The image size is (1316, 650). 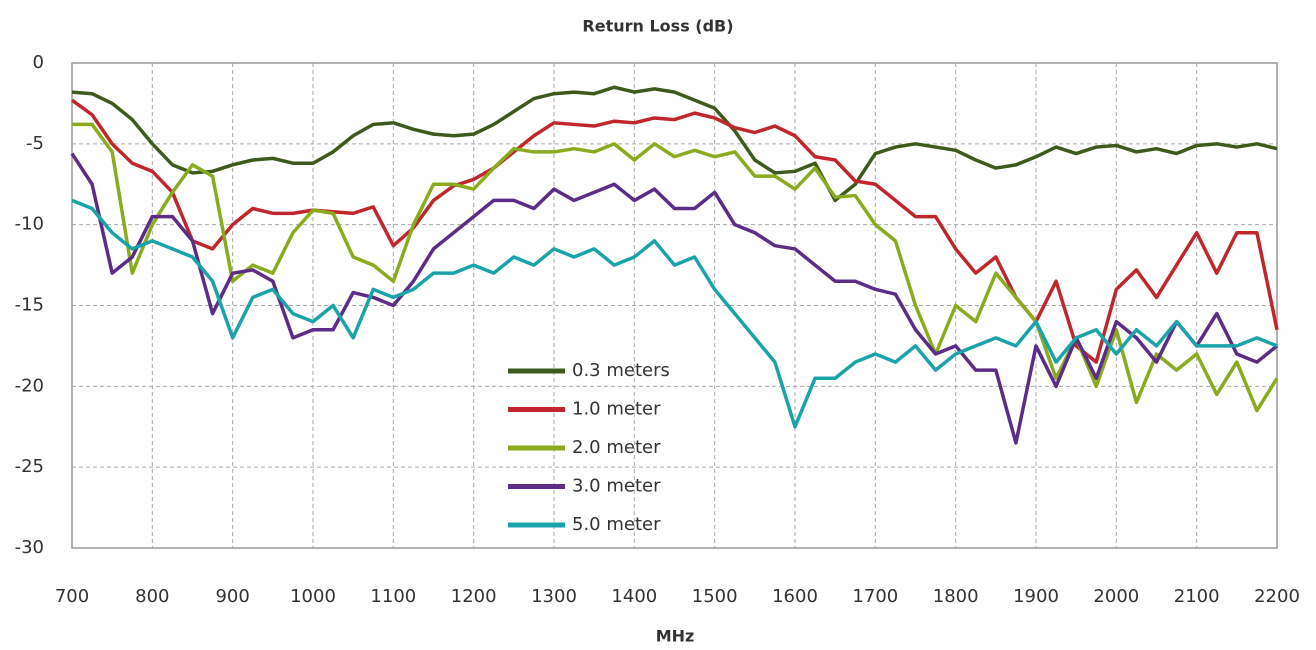 What do you see at coordinates (616, 524) in the screenshot?
I see `legend-label: 5.0 meter` at bounding box center [616, 524].